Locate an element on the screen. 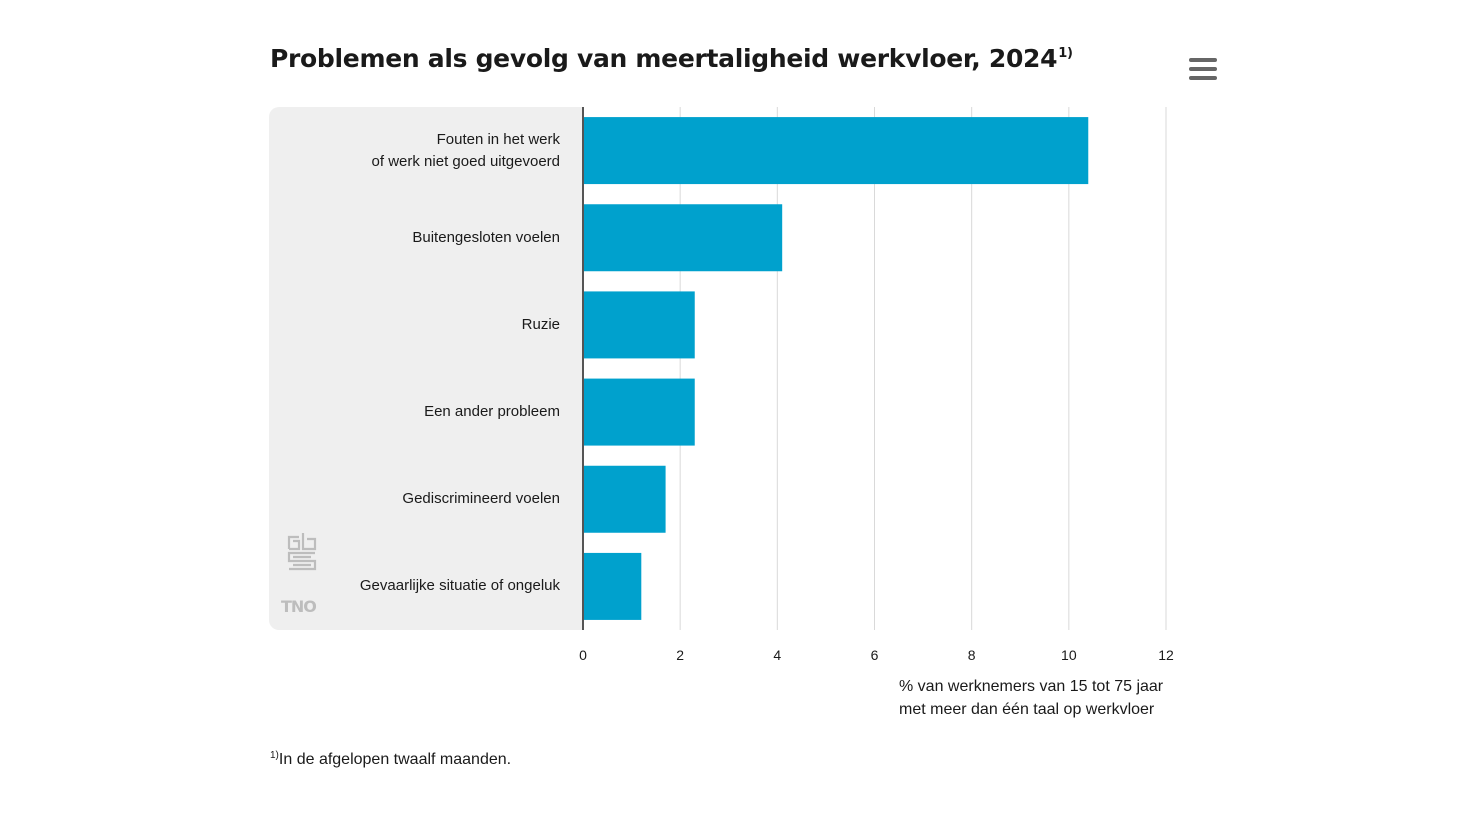 This screenshot has height=835, width=1484. x-tick-label-8: 8 is located at coordinates (971, 655).